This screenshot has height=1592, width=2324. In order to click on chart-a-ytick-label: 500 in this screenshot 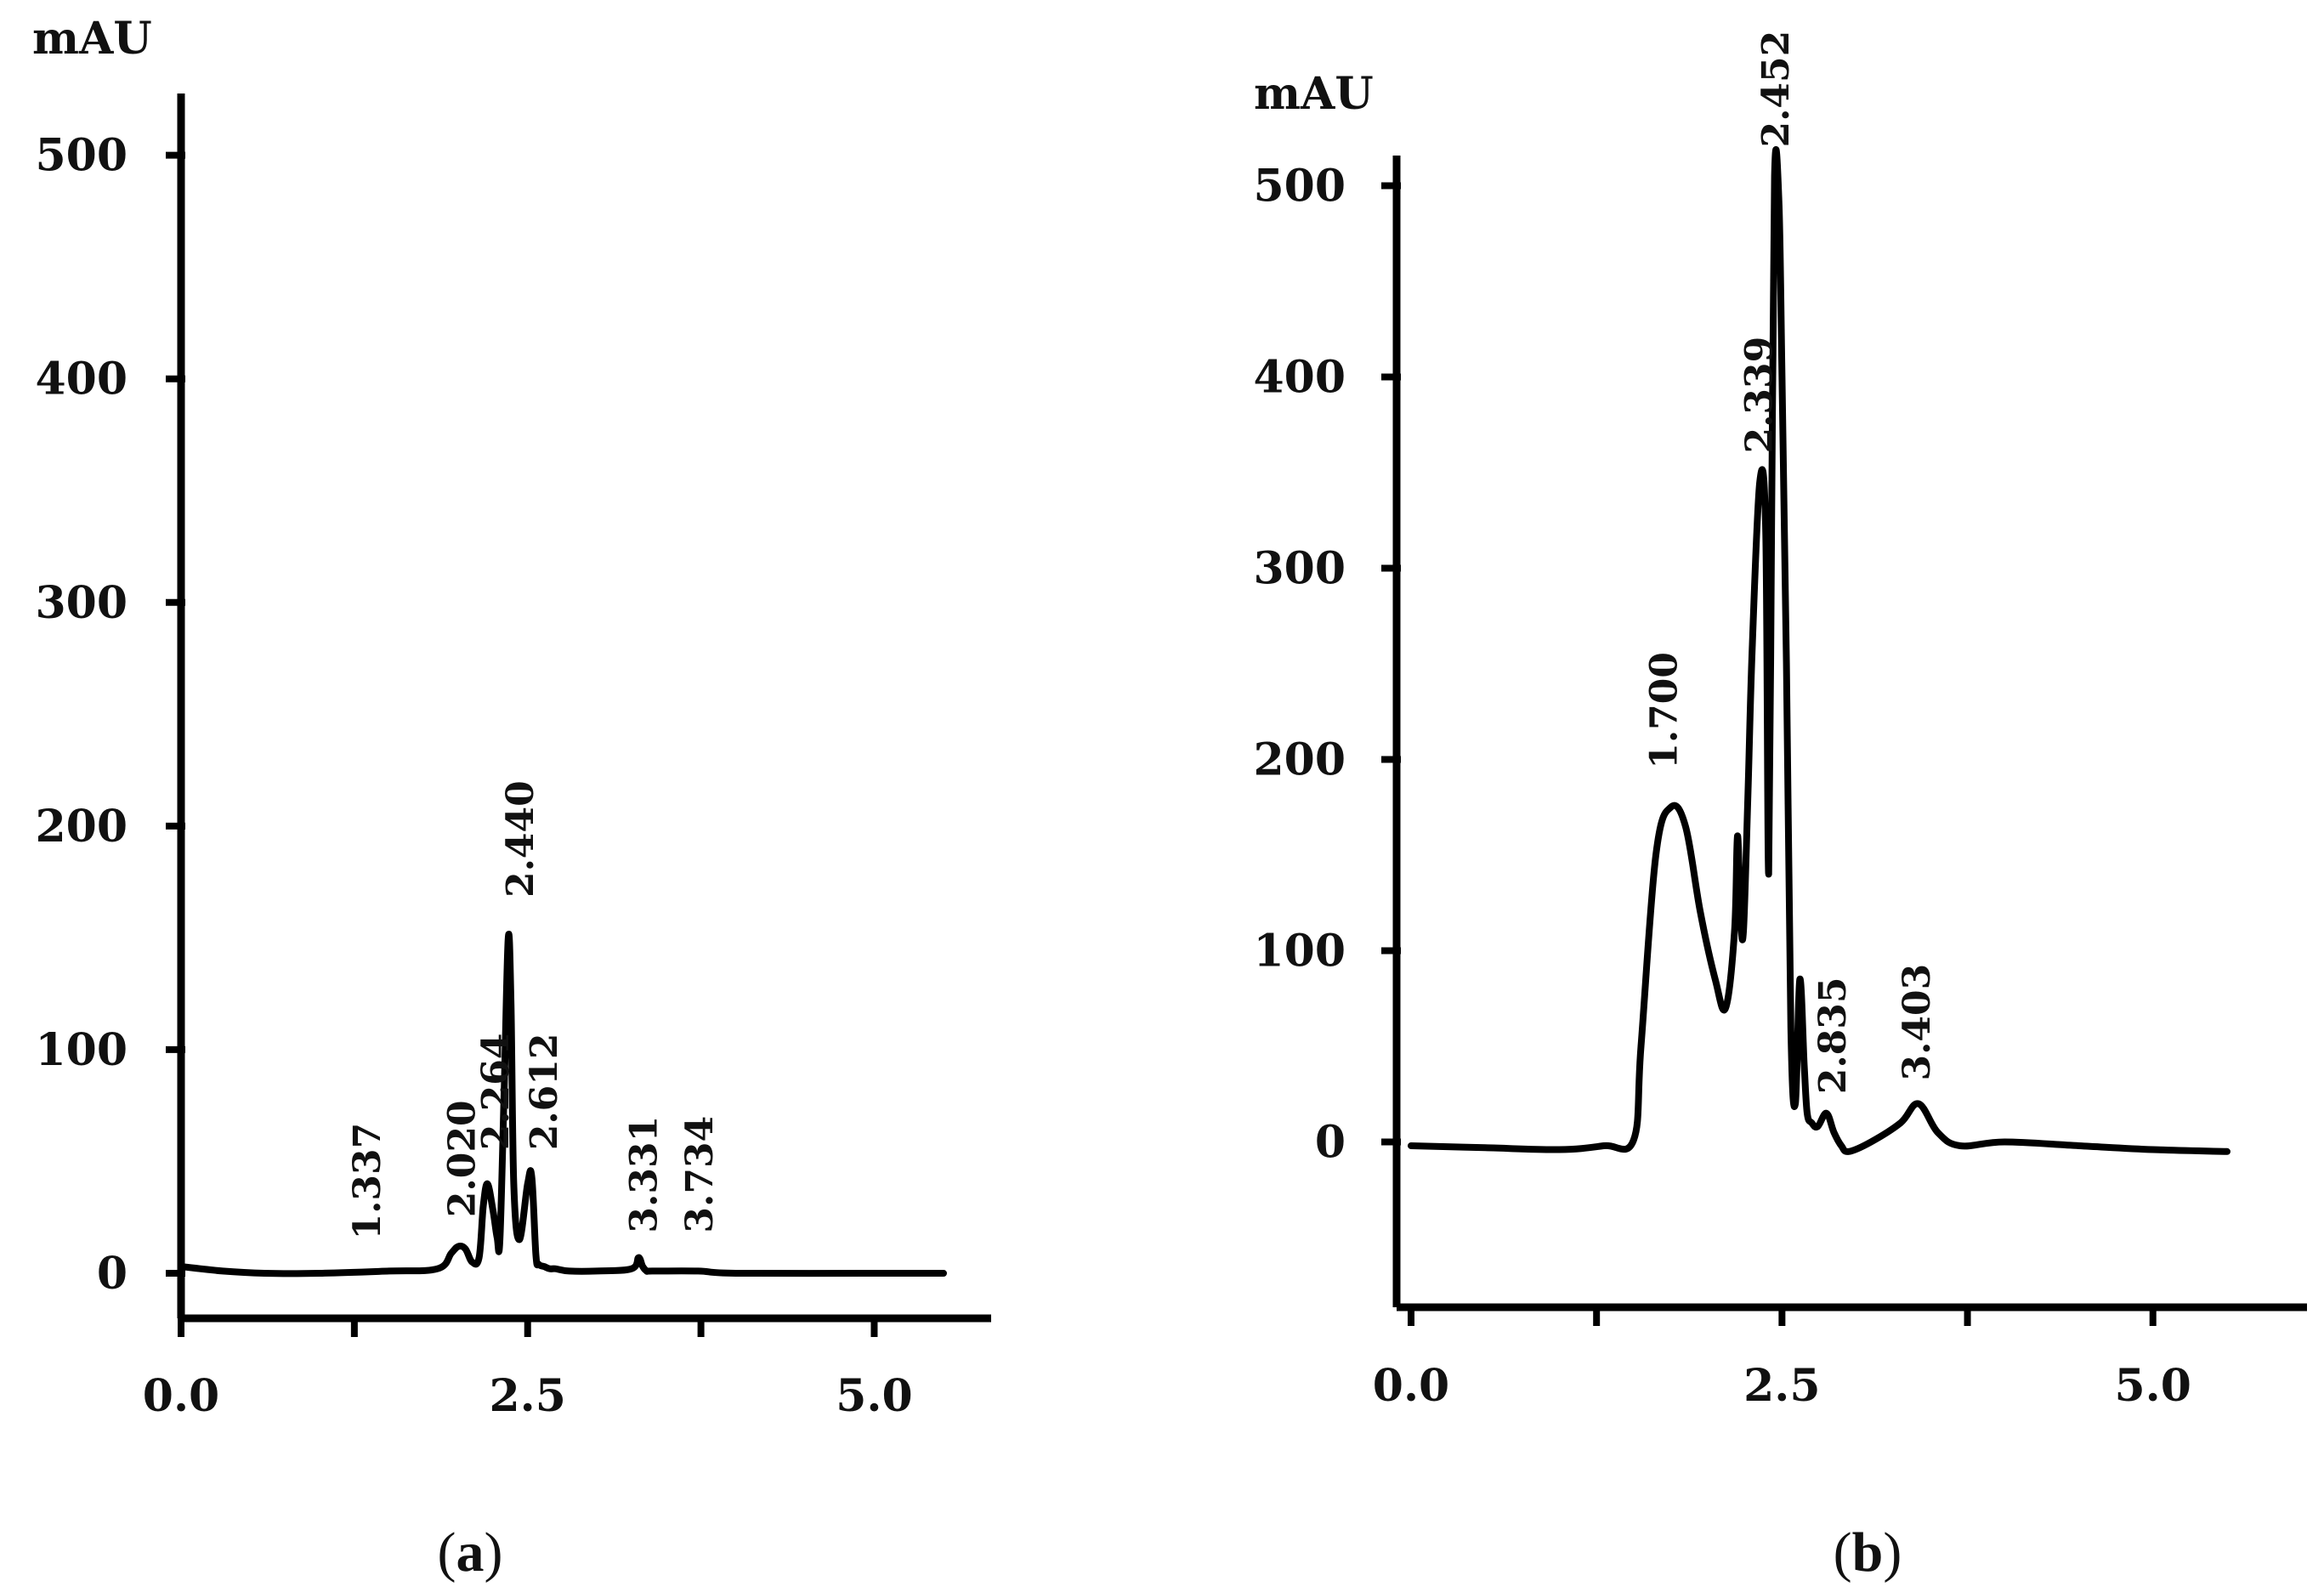, I will do `click(81, 156)`.